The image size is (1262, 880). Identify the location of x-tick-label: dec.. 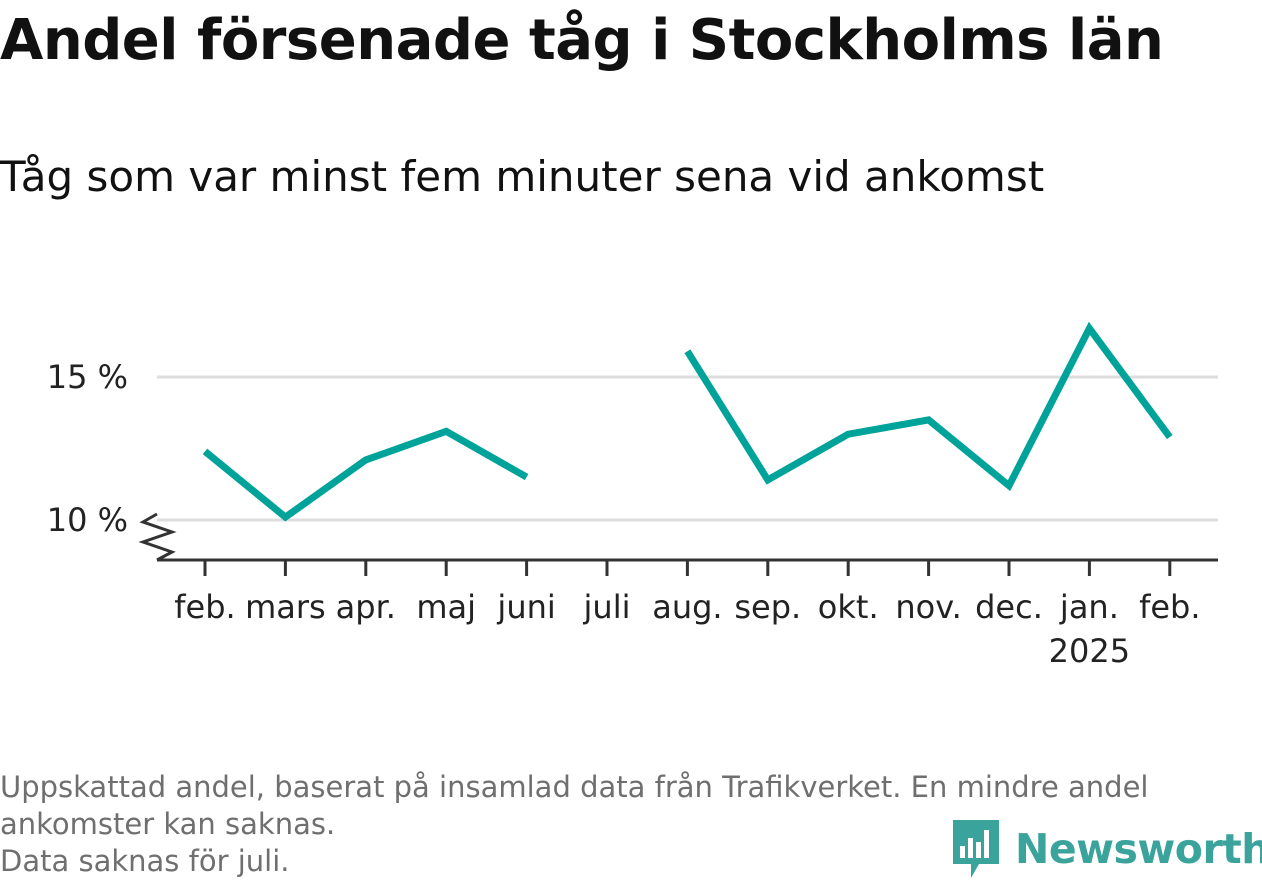
(1009, 607).